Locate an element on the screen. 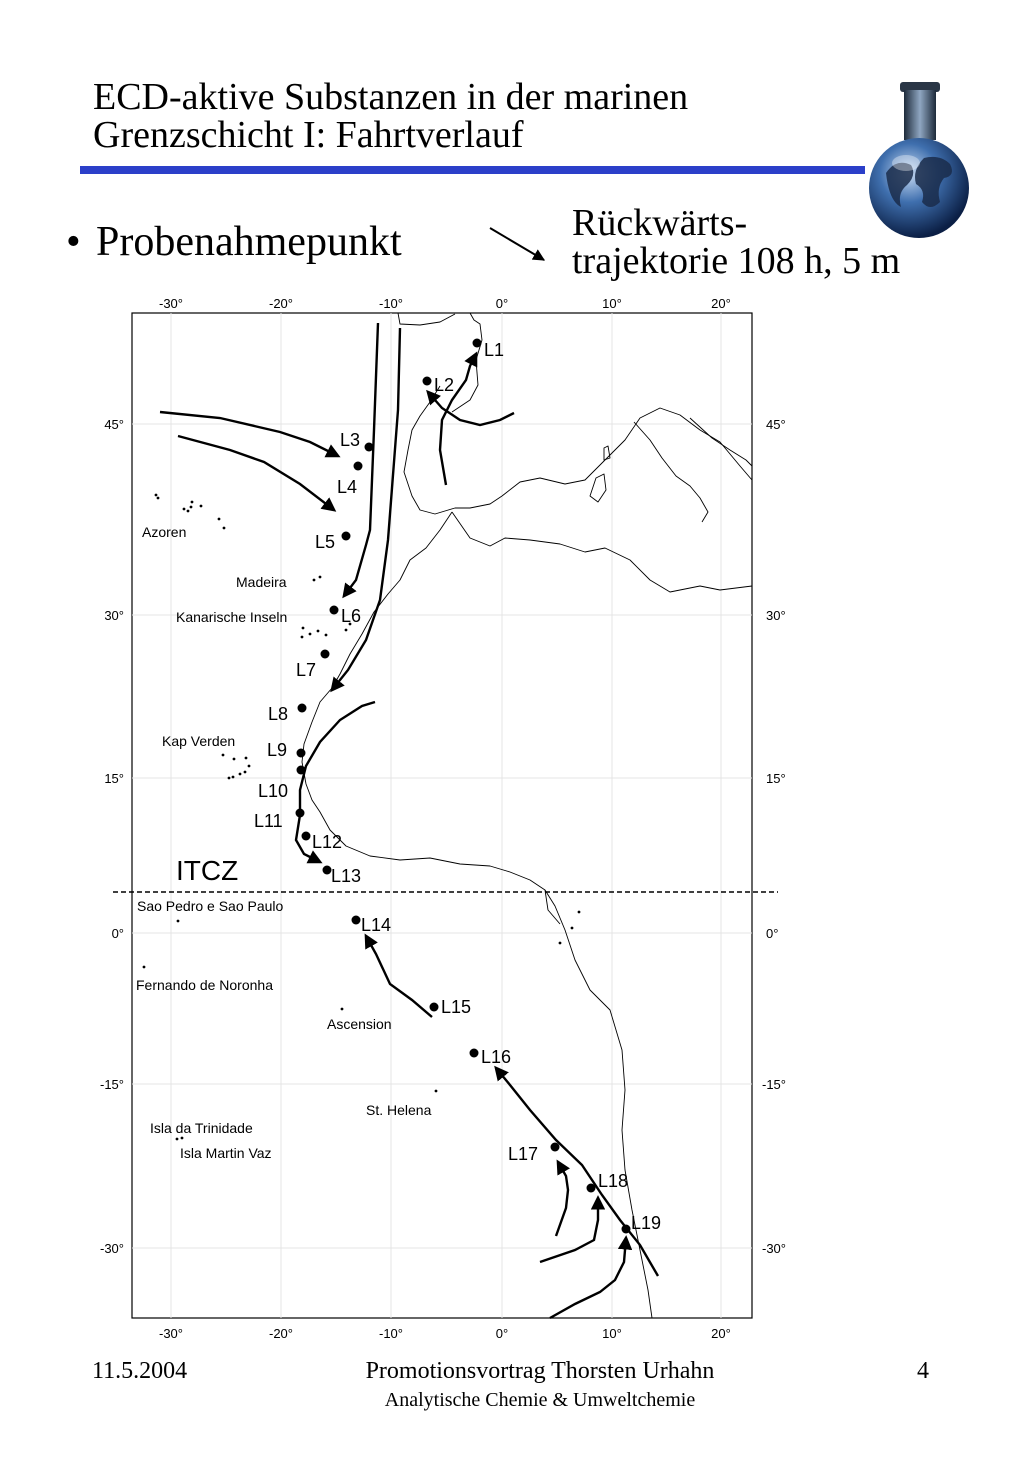  x-tick-bottom: 20° is located at coordinates (721, 1333).